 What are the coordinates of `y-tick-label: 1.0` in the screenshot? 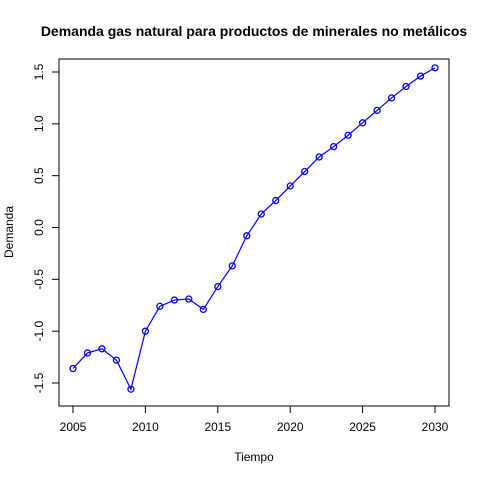 It's located at (39, 123).